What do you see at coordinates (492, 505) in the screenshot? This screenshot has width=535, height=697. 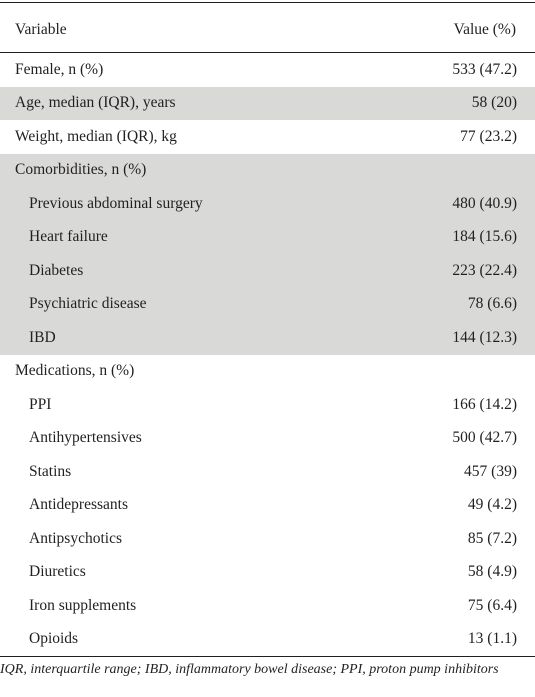 I see `row-value: 49 (4.2)` at bounding box center [492, 505].